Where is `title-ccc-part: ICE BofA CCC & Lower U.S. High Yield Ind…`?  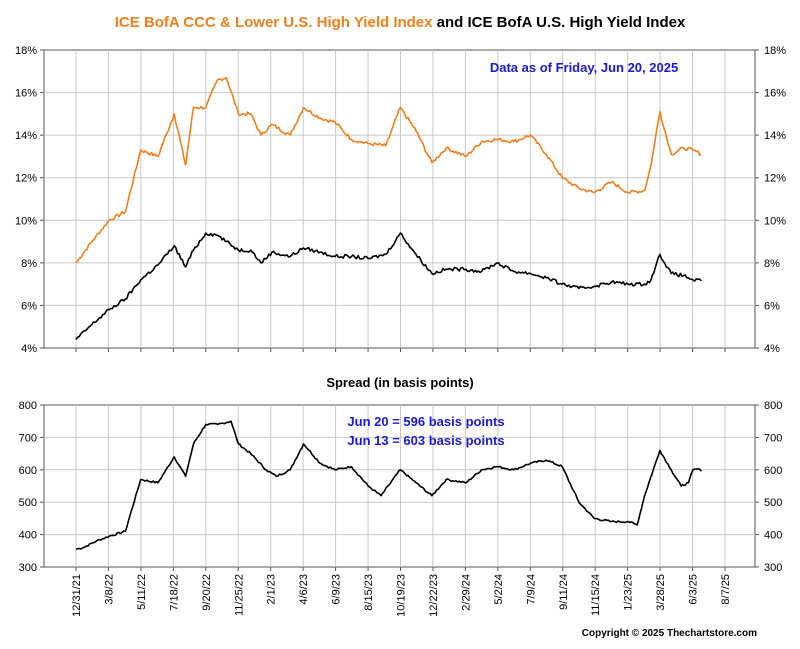
title-ccc-part: ICE BofA CCC & Lower U.S. High Yield Ind… is located at coordinates (273, 22).